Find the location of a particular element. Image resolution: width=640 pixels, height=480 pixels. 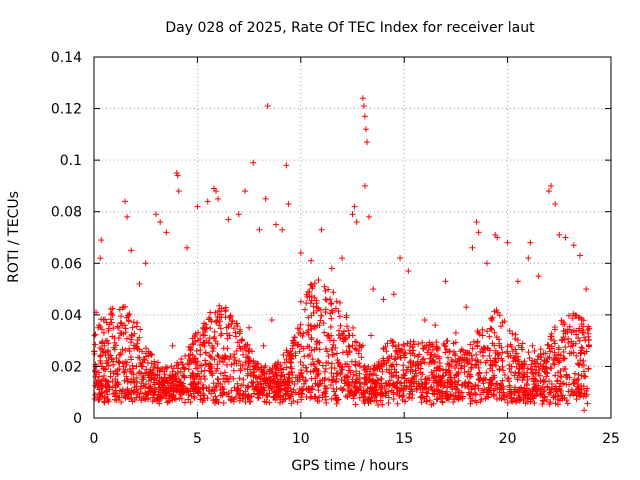

y-tick-label: 0.1 is located at coordinates (71, 161).